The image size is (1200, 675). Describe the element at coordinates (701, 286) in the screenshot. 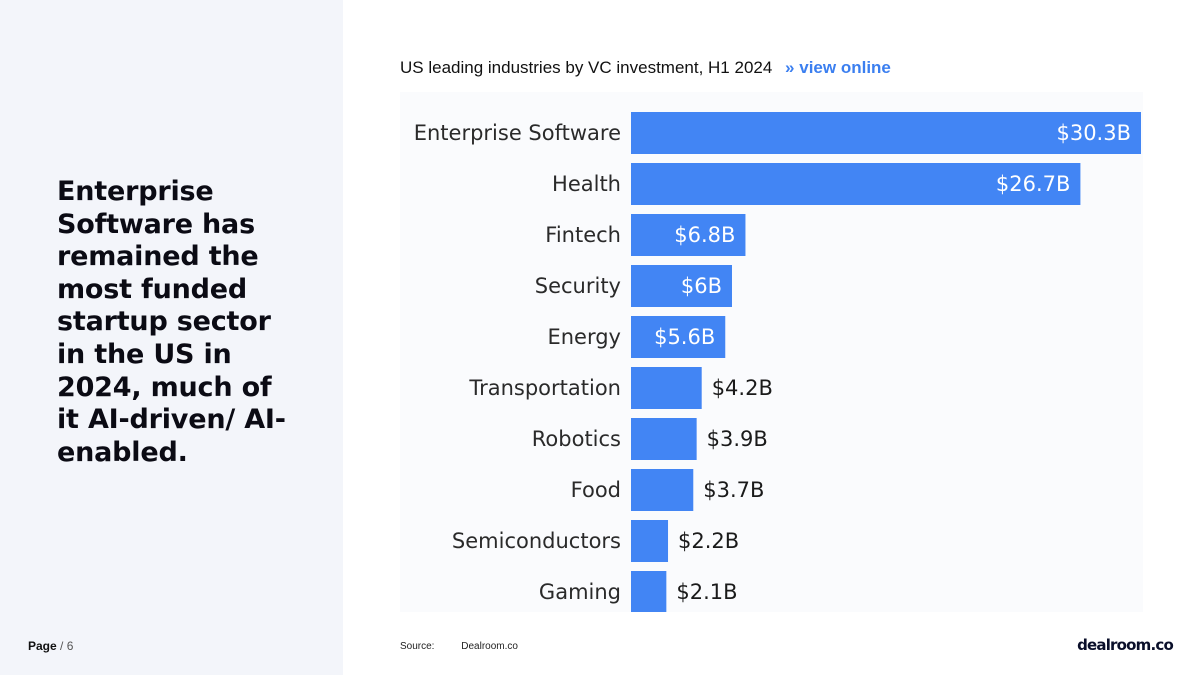

I see `value-label-security: $6B` at that location.